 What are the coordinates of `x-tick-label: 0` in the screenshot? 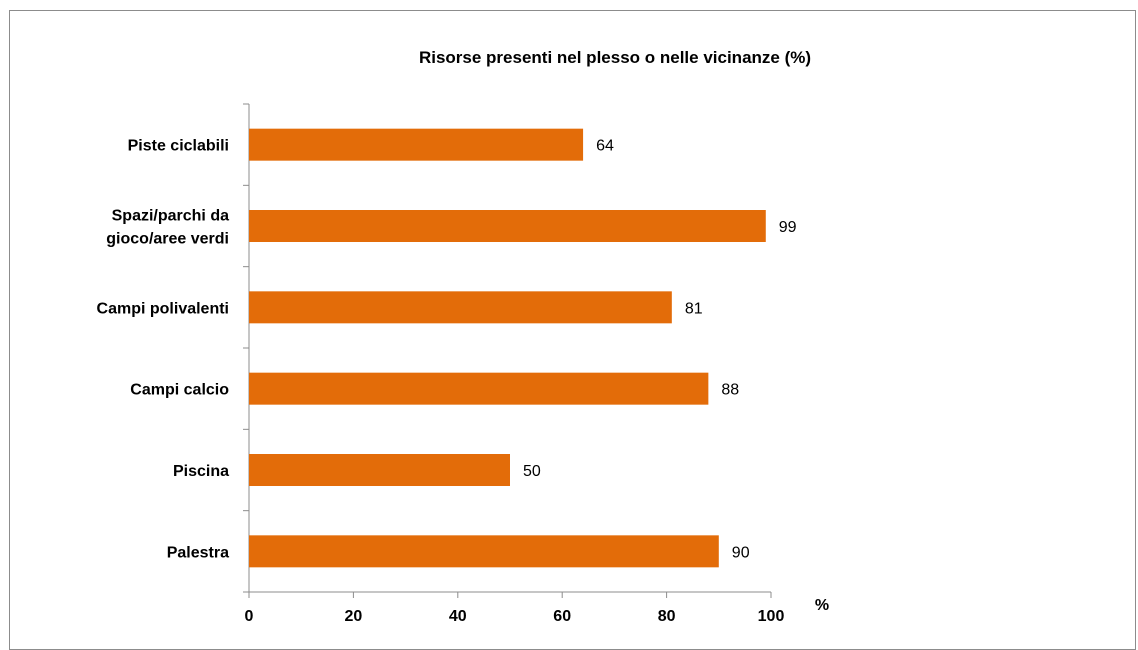 It's located at (249, 616).